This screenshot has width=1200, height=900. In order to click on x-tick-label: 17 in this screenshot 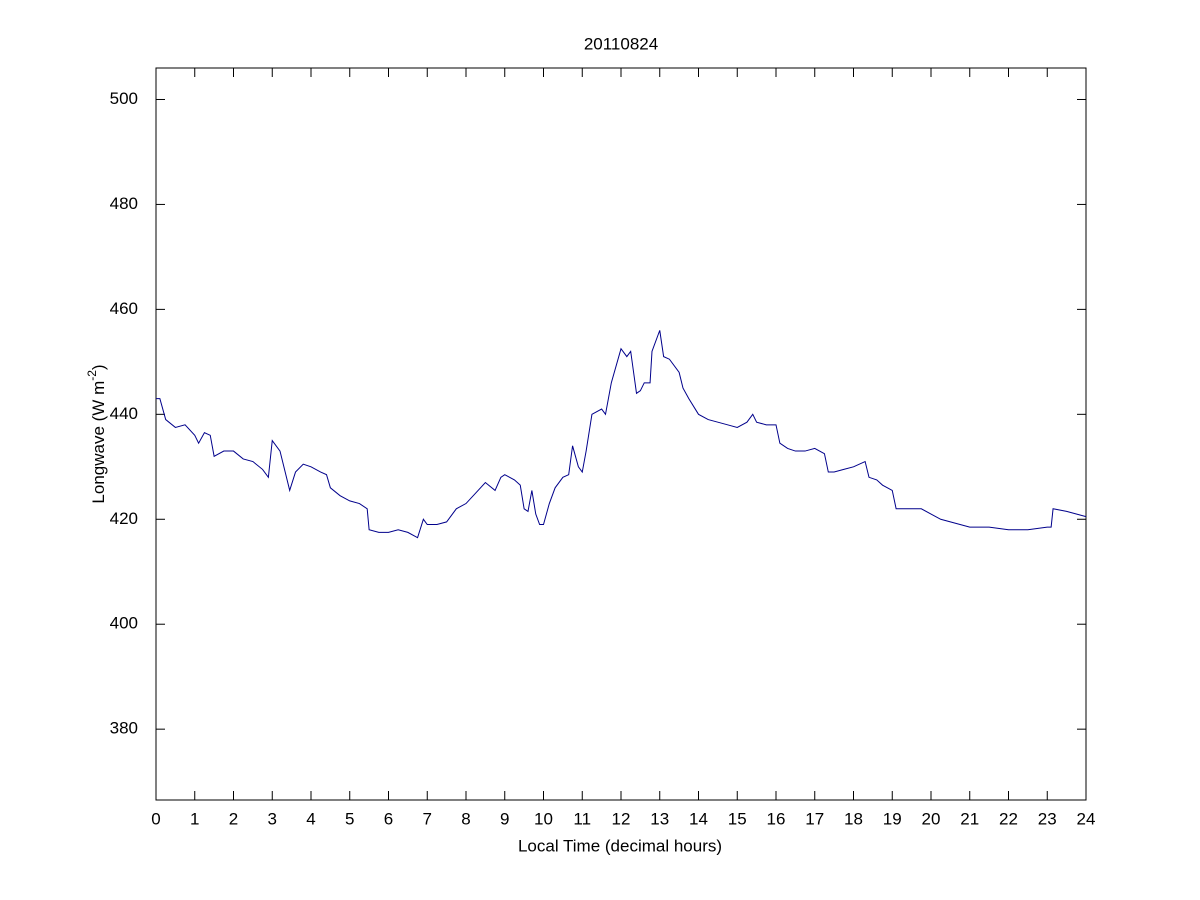, I will do `click(814, 818)`.